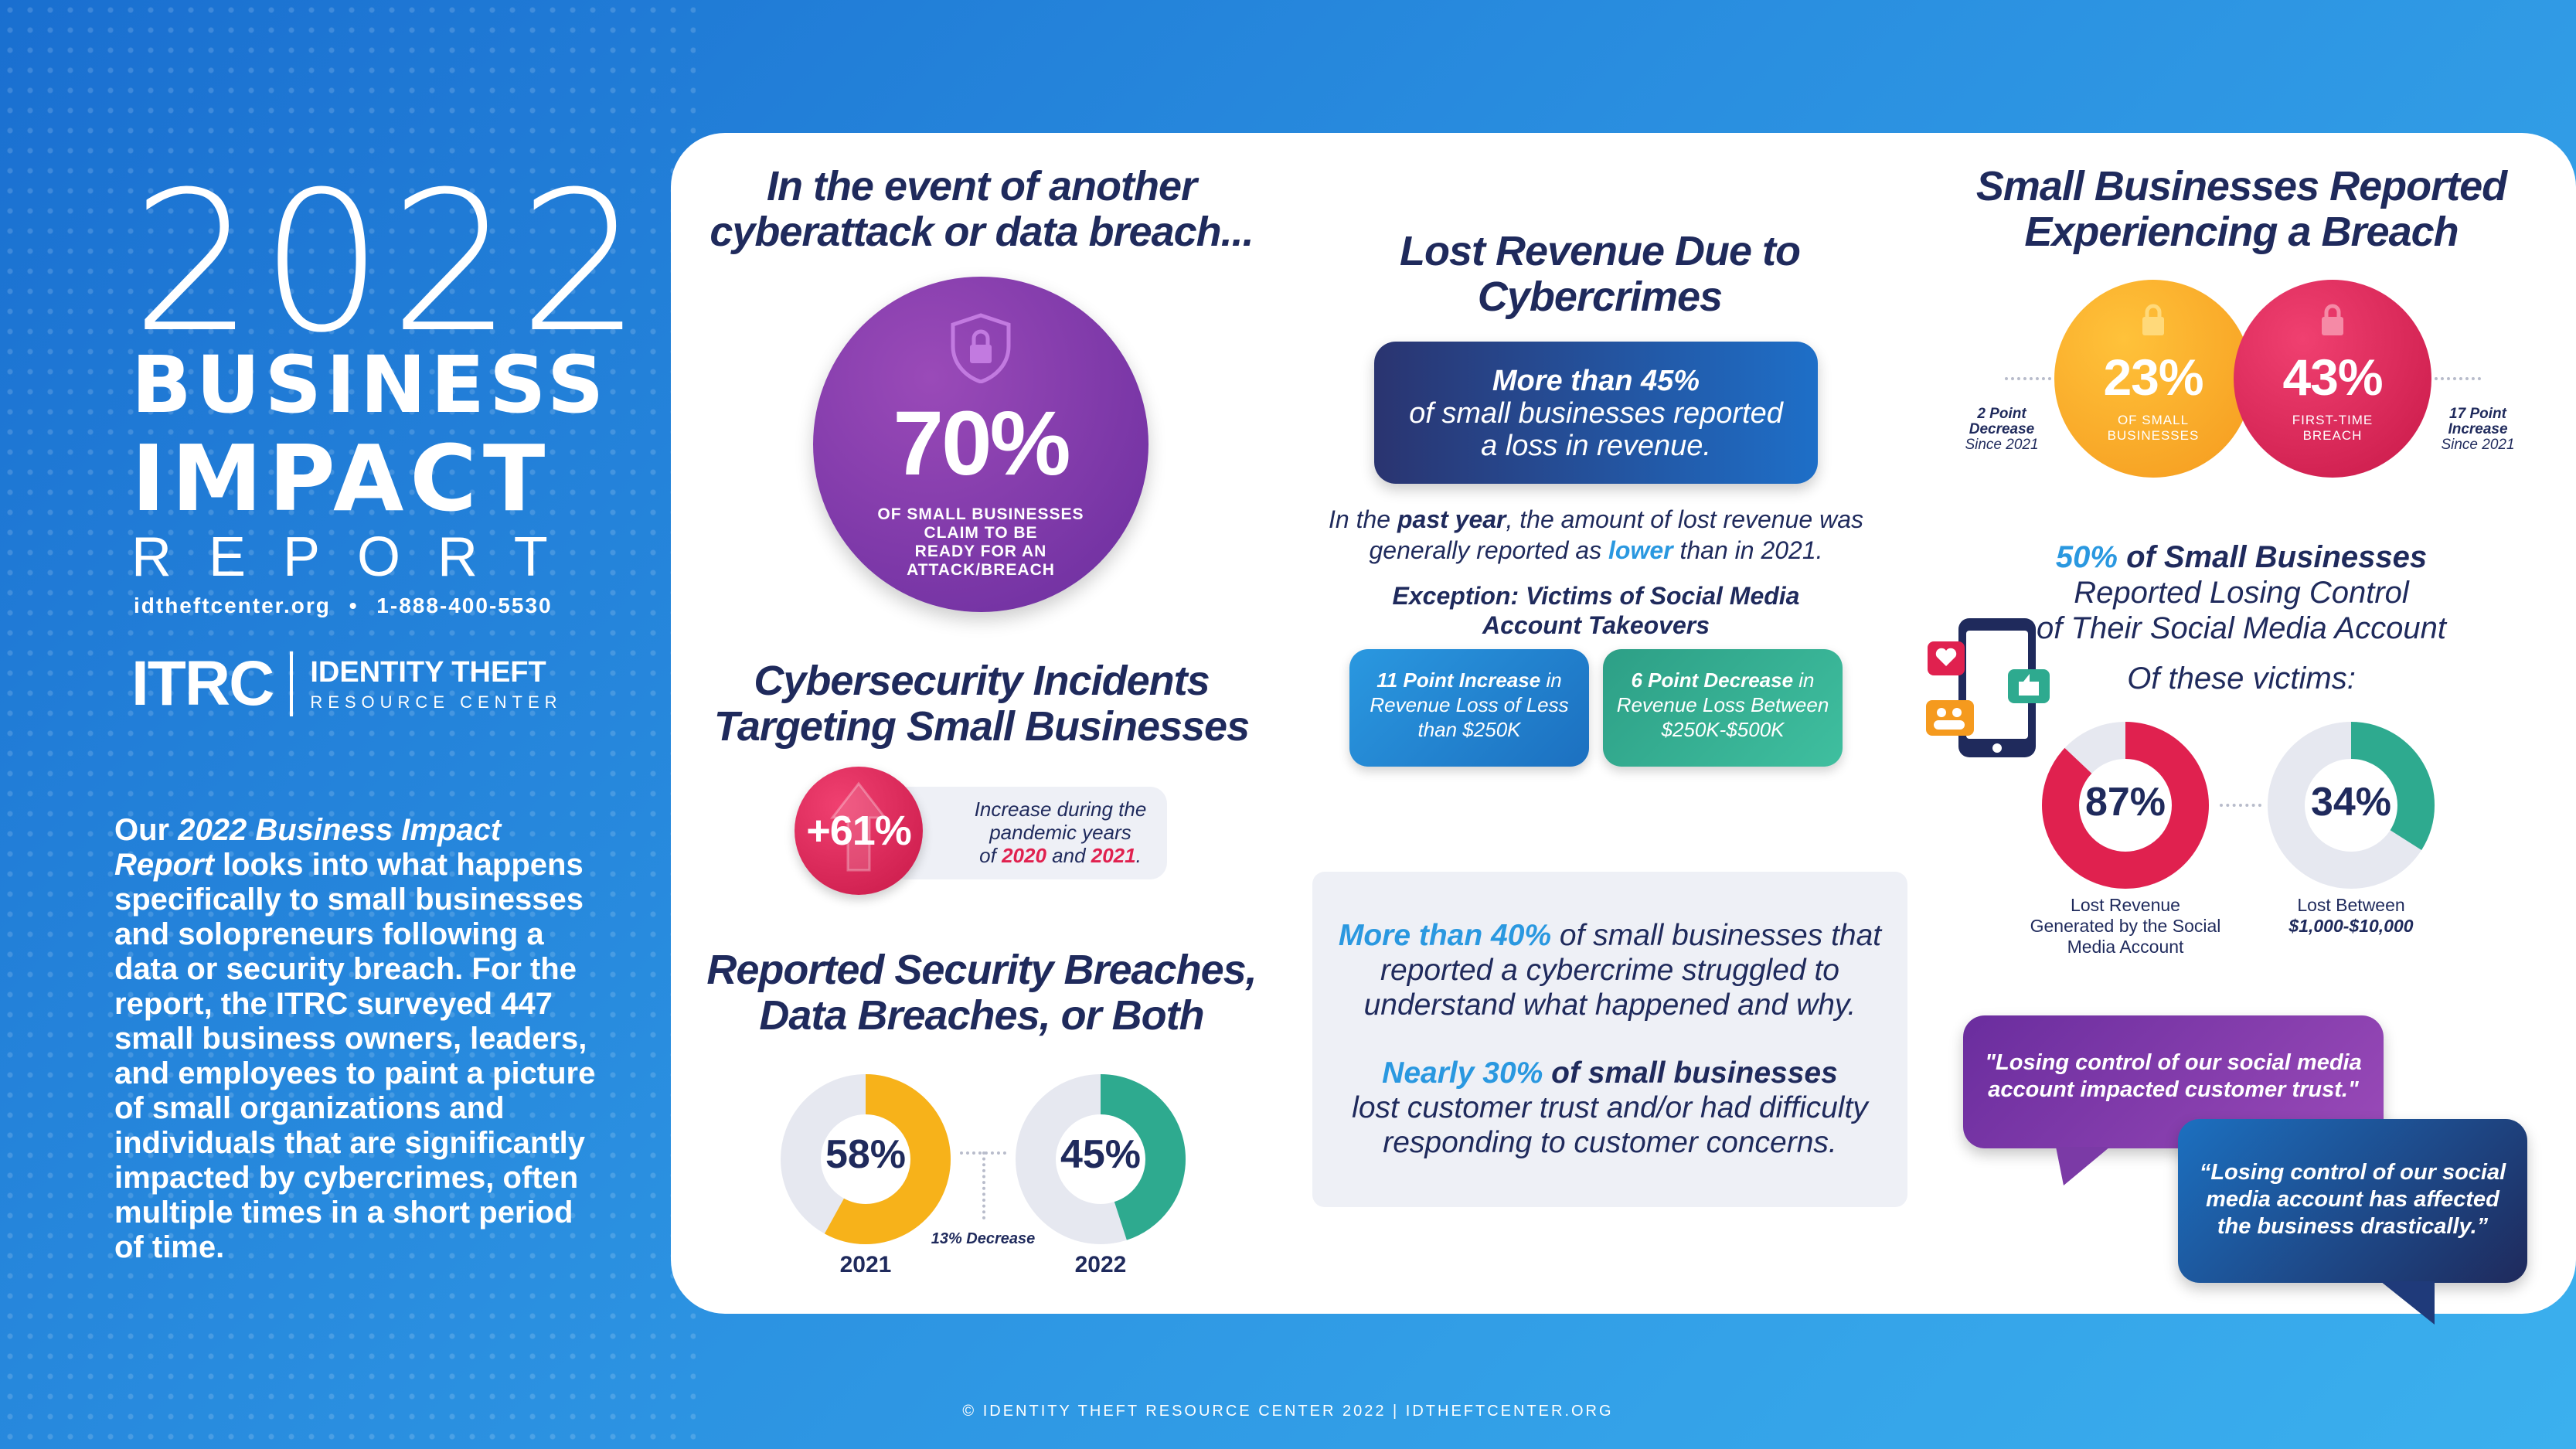  What do you see at coordinates (2173, 1063) in the screenshot?
I see `quote-1-line1: "Losing control of our social media` at bounding box center [2173, 1063].